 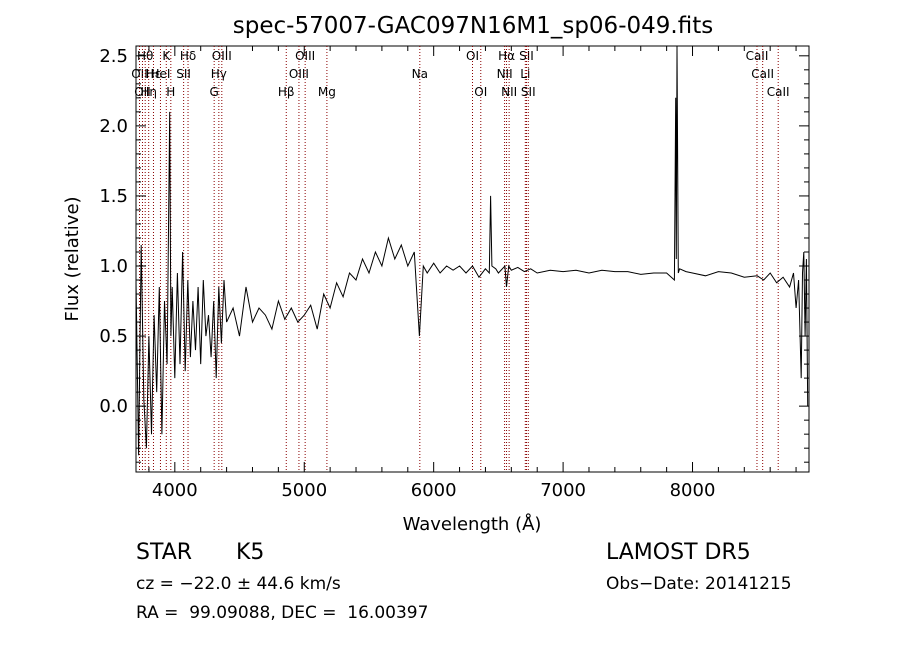 I want to click on y-tick-label-3: 1.5, so click(x=113, y=196).